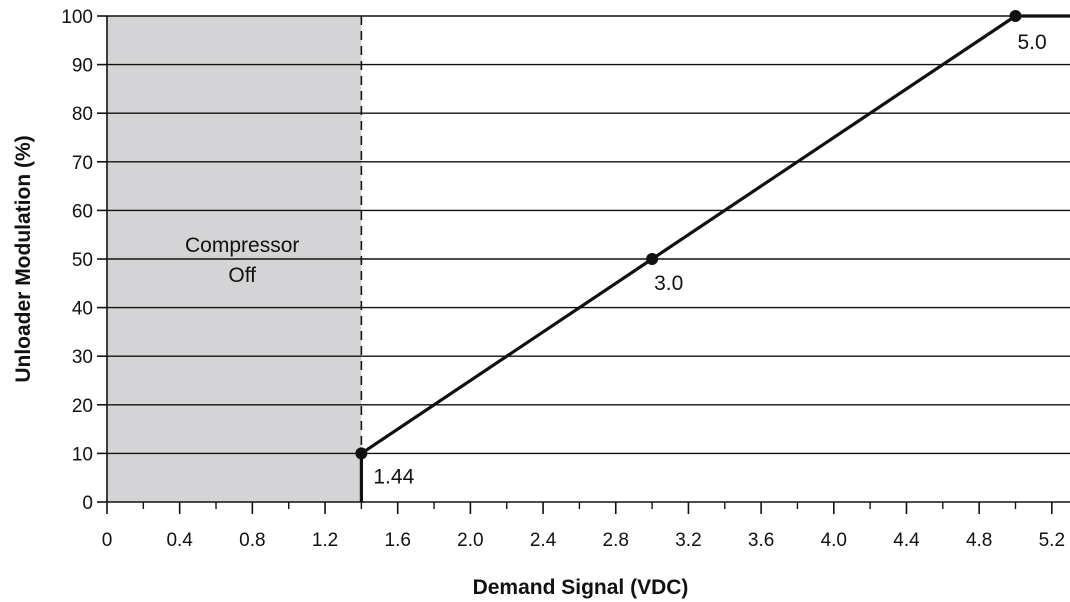 This screenshot has height=602, width=1070. I want to click on y-tick-label: 20, so click(82, 406).